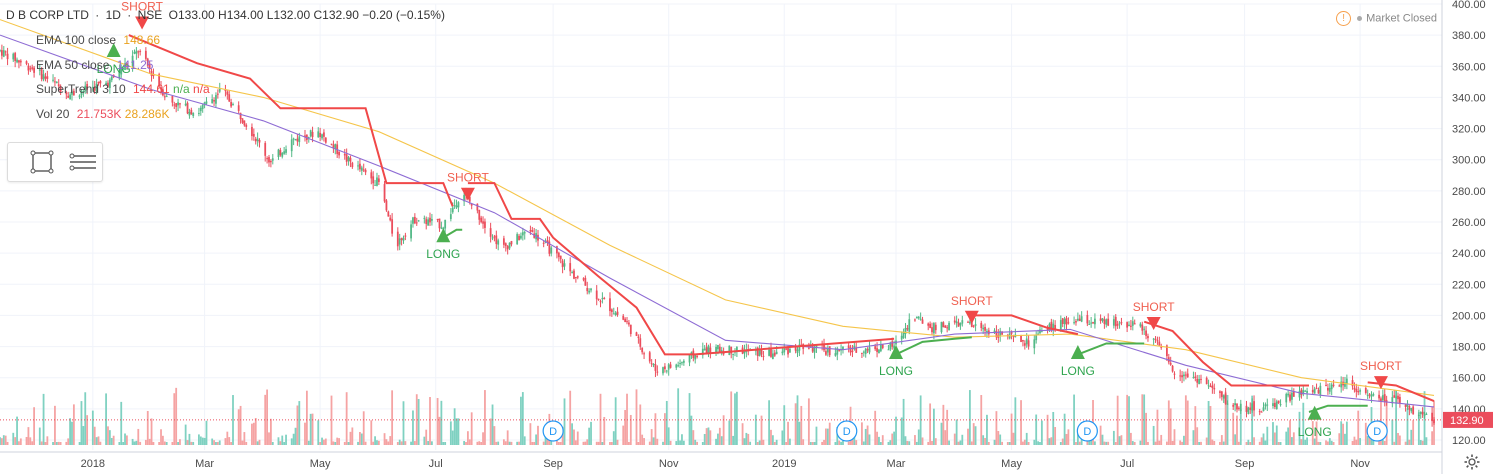  Describe the element at coordinates (1469, 379) in the screenshot. I see `y-tick-label: 160.00` at that location.